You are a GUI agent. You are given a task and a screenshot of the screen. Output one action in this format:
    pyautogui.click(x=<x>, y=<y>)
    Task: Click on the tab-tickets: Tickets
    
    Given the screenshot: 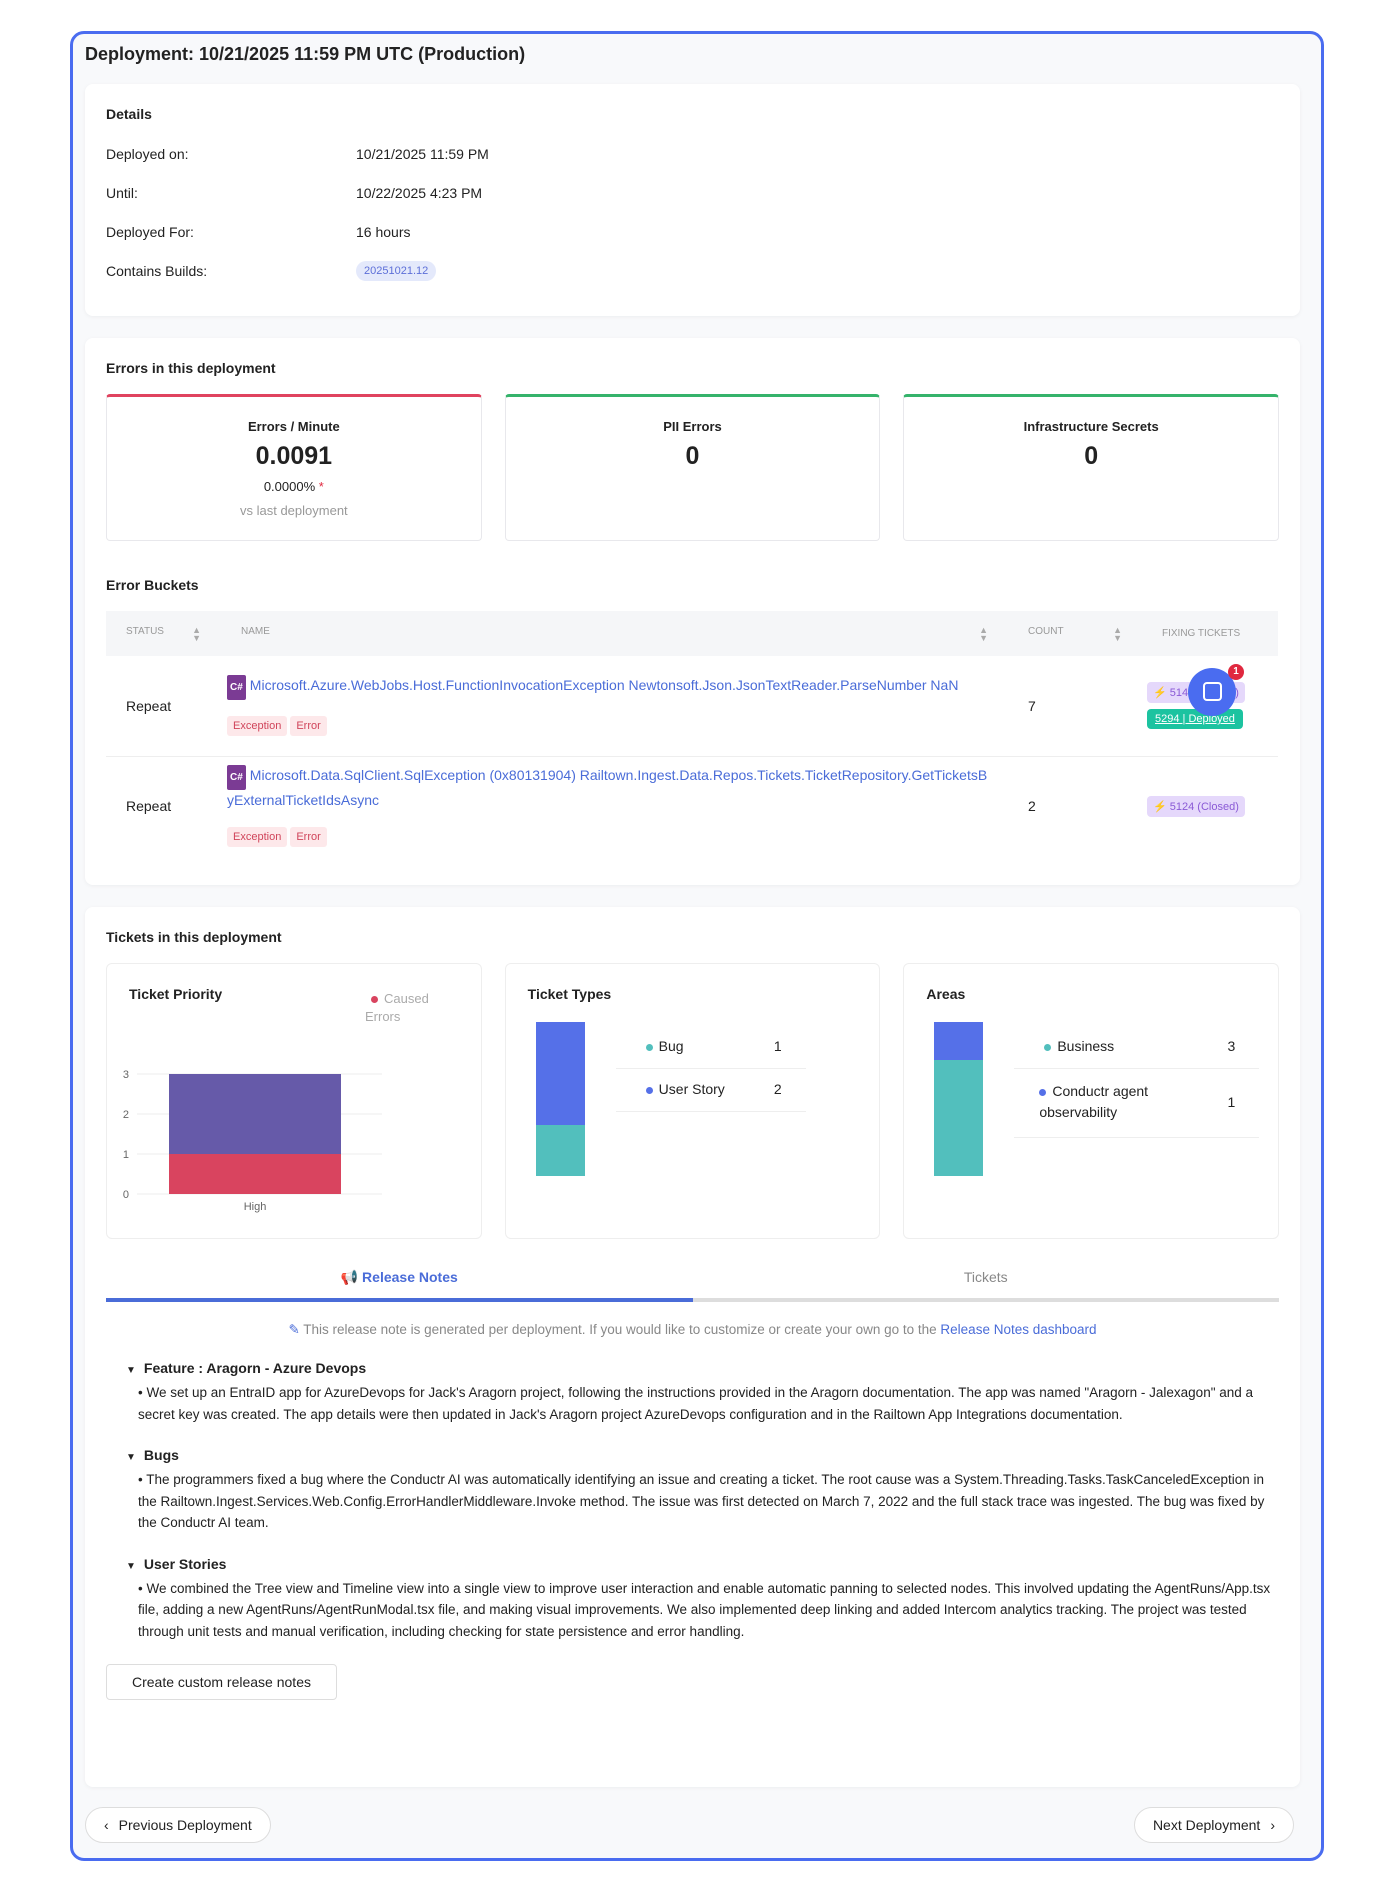 What is the action you would take?
    pyautogui.click(x=985, y=1285)
    